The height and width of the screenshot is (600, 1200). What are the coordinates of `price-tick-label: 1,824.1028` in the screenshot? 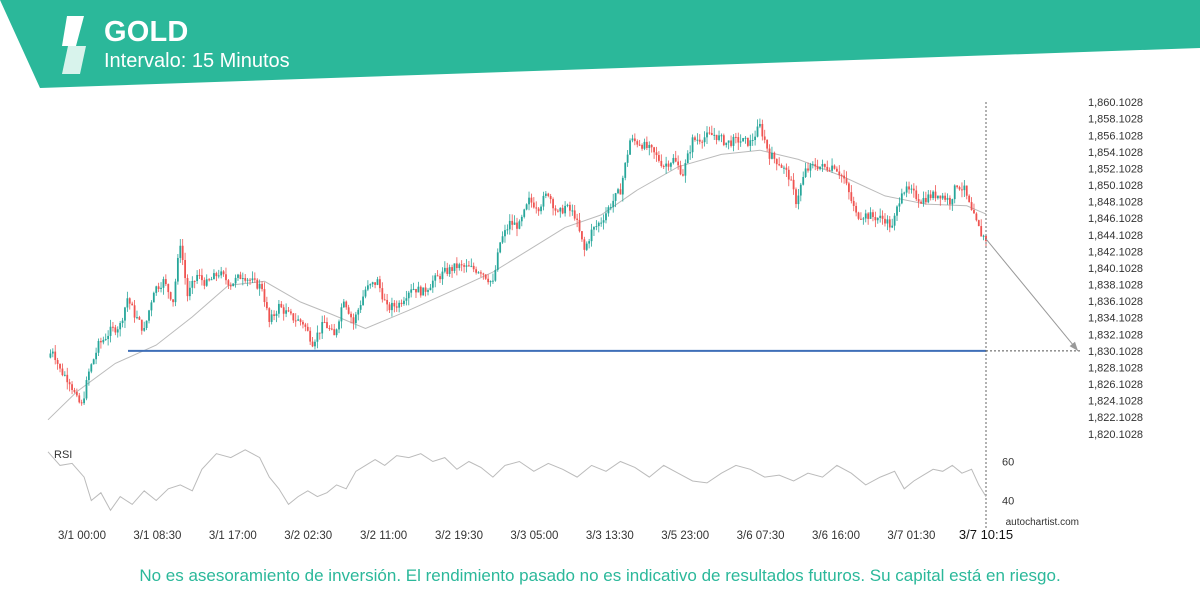 It's located at (1115, 402).